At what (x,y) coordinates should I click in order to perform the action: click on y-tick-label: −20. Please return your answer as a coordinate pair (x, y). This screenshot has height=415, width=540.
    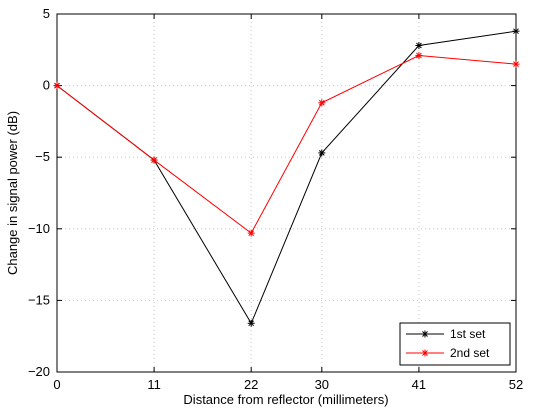
    Looking at the image, I should click on (39, 371).